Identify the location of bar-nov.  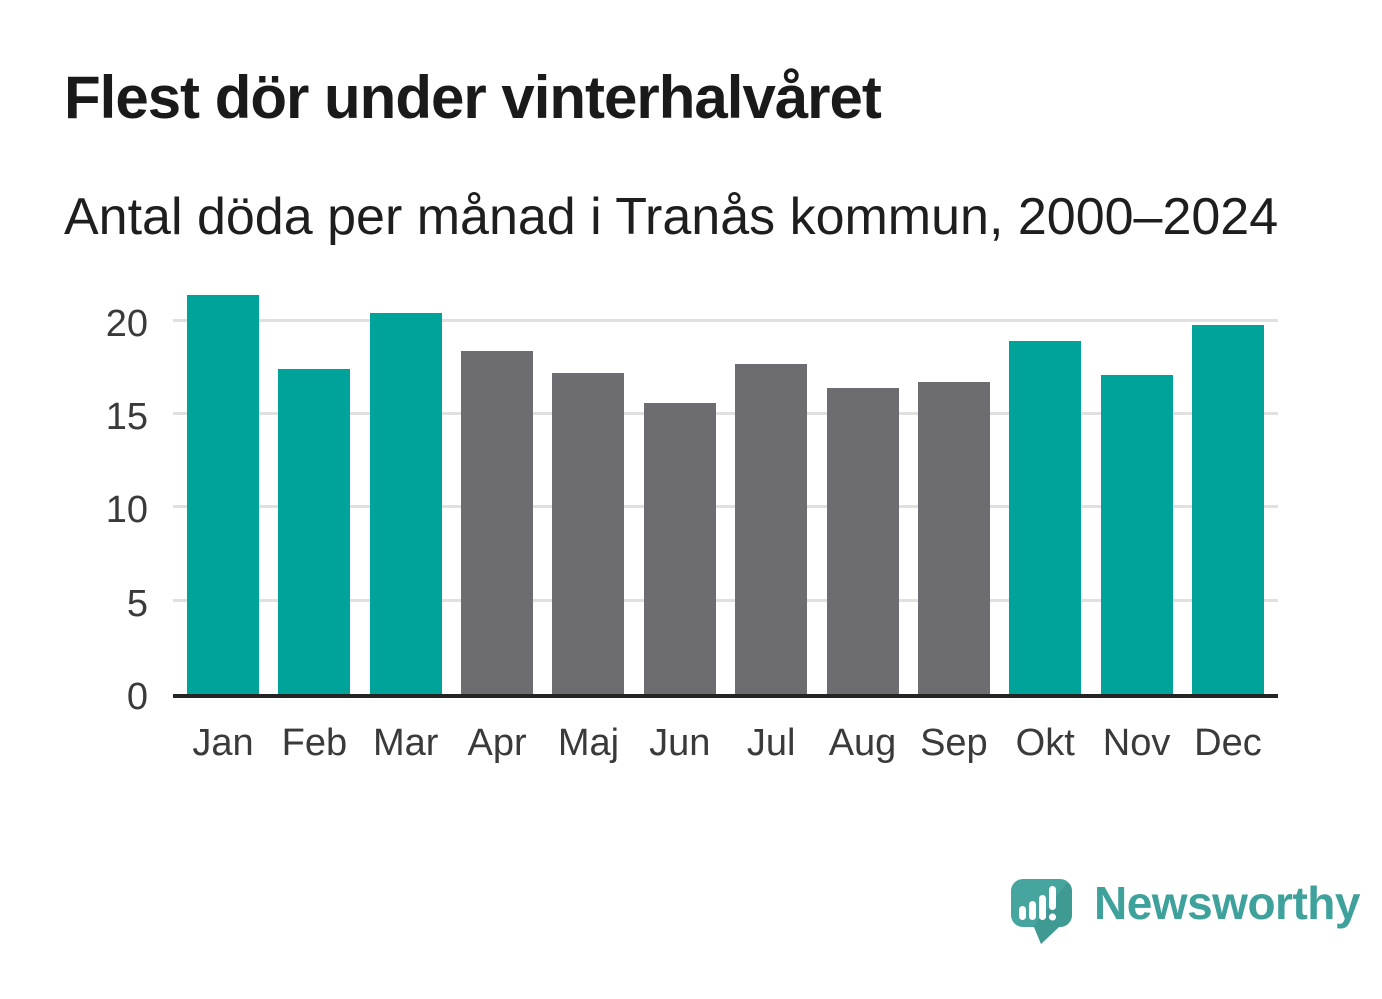
(1136, 534).